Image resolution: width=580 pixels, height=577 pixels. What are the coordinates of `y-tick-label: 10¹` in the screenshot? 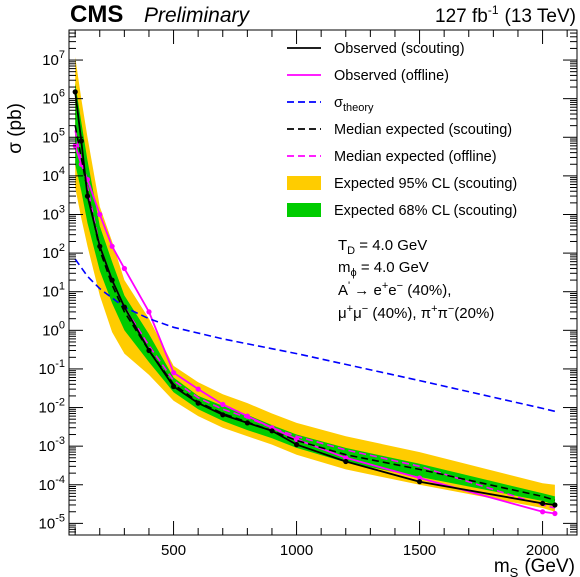 It's located at (53, 291).